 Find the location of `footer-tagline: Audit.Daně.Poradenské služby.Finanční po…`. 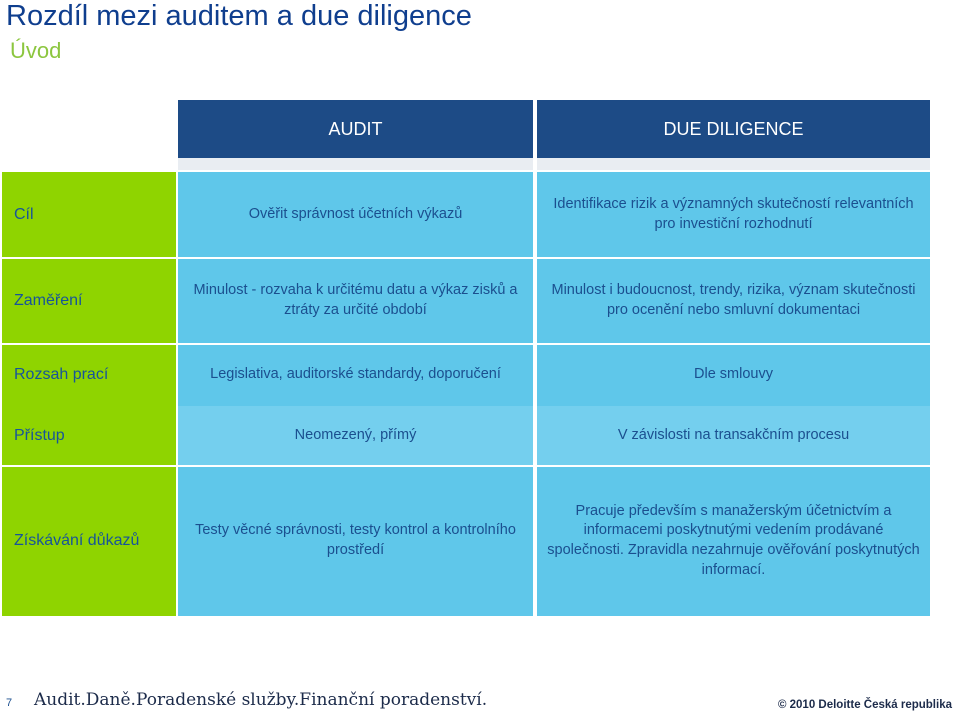

footer-tagline: Audit.Daně.Poradenské služby.Finanční po… is located at coordinates (261, 700).